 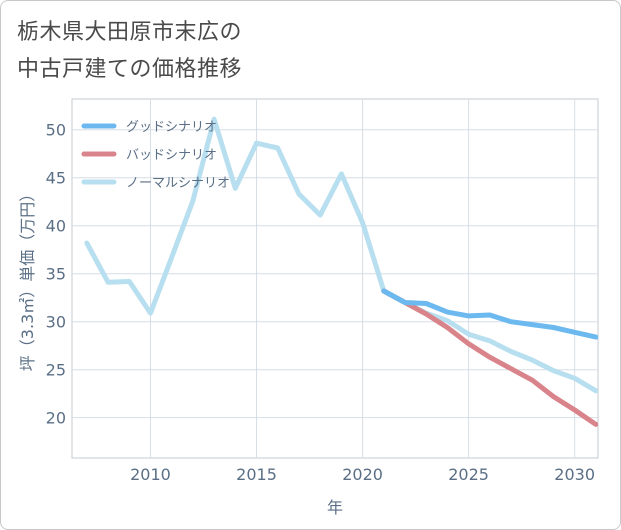 What do you see at coordinates (56, 418) in the screenshot?
I see `y-tick-label: 20` at bounding box center [56, 418].